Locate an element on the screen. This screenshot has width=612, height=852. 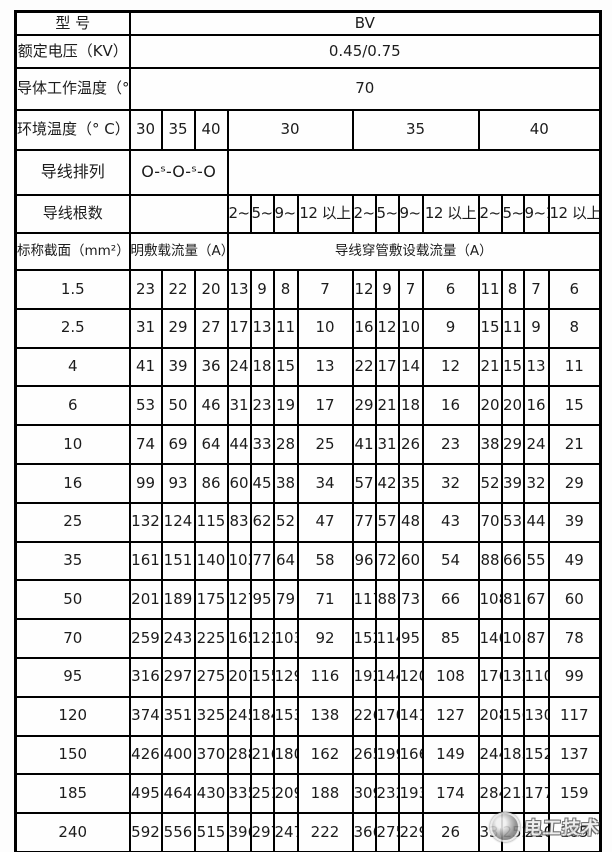
value-cell: 74 is located at coordinates (145, 444).